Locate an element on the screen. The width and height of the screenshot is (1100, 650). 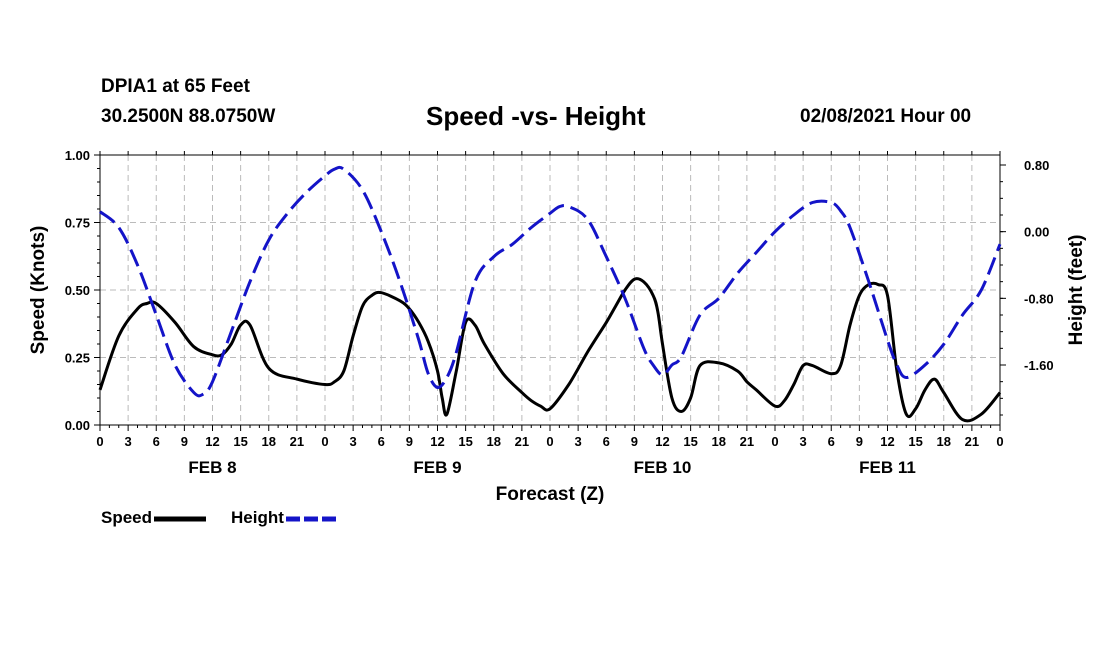
day-label: FEB 9 is located at coordinates (437, 467).